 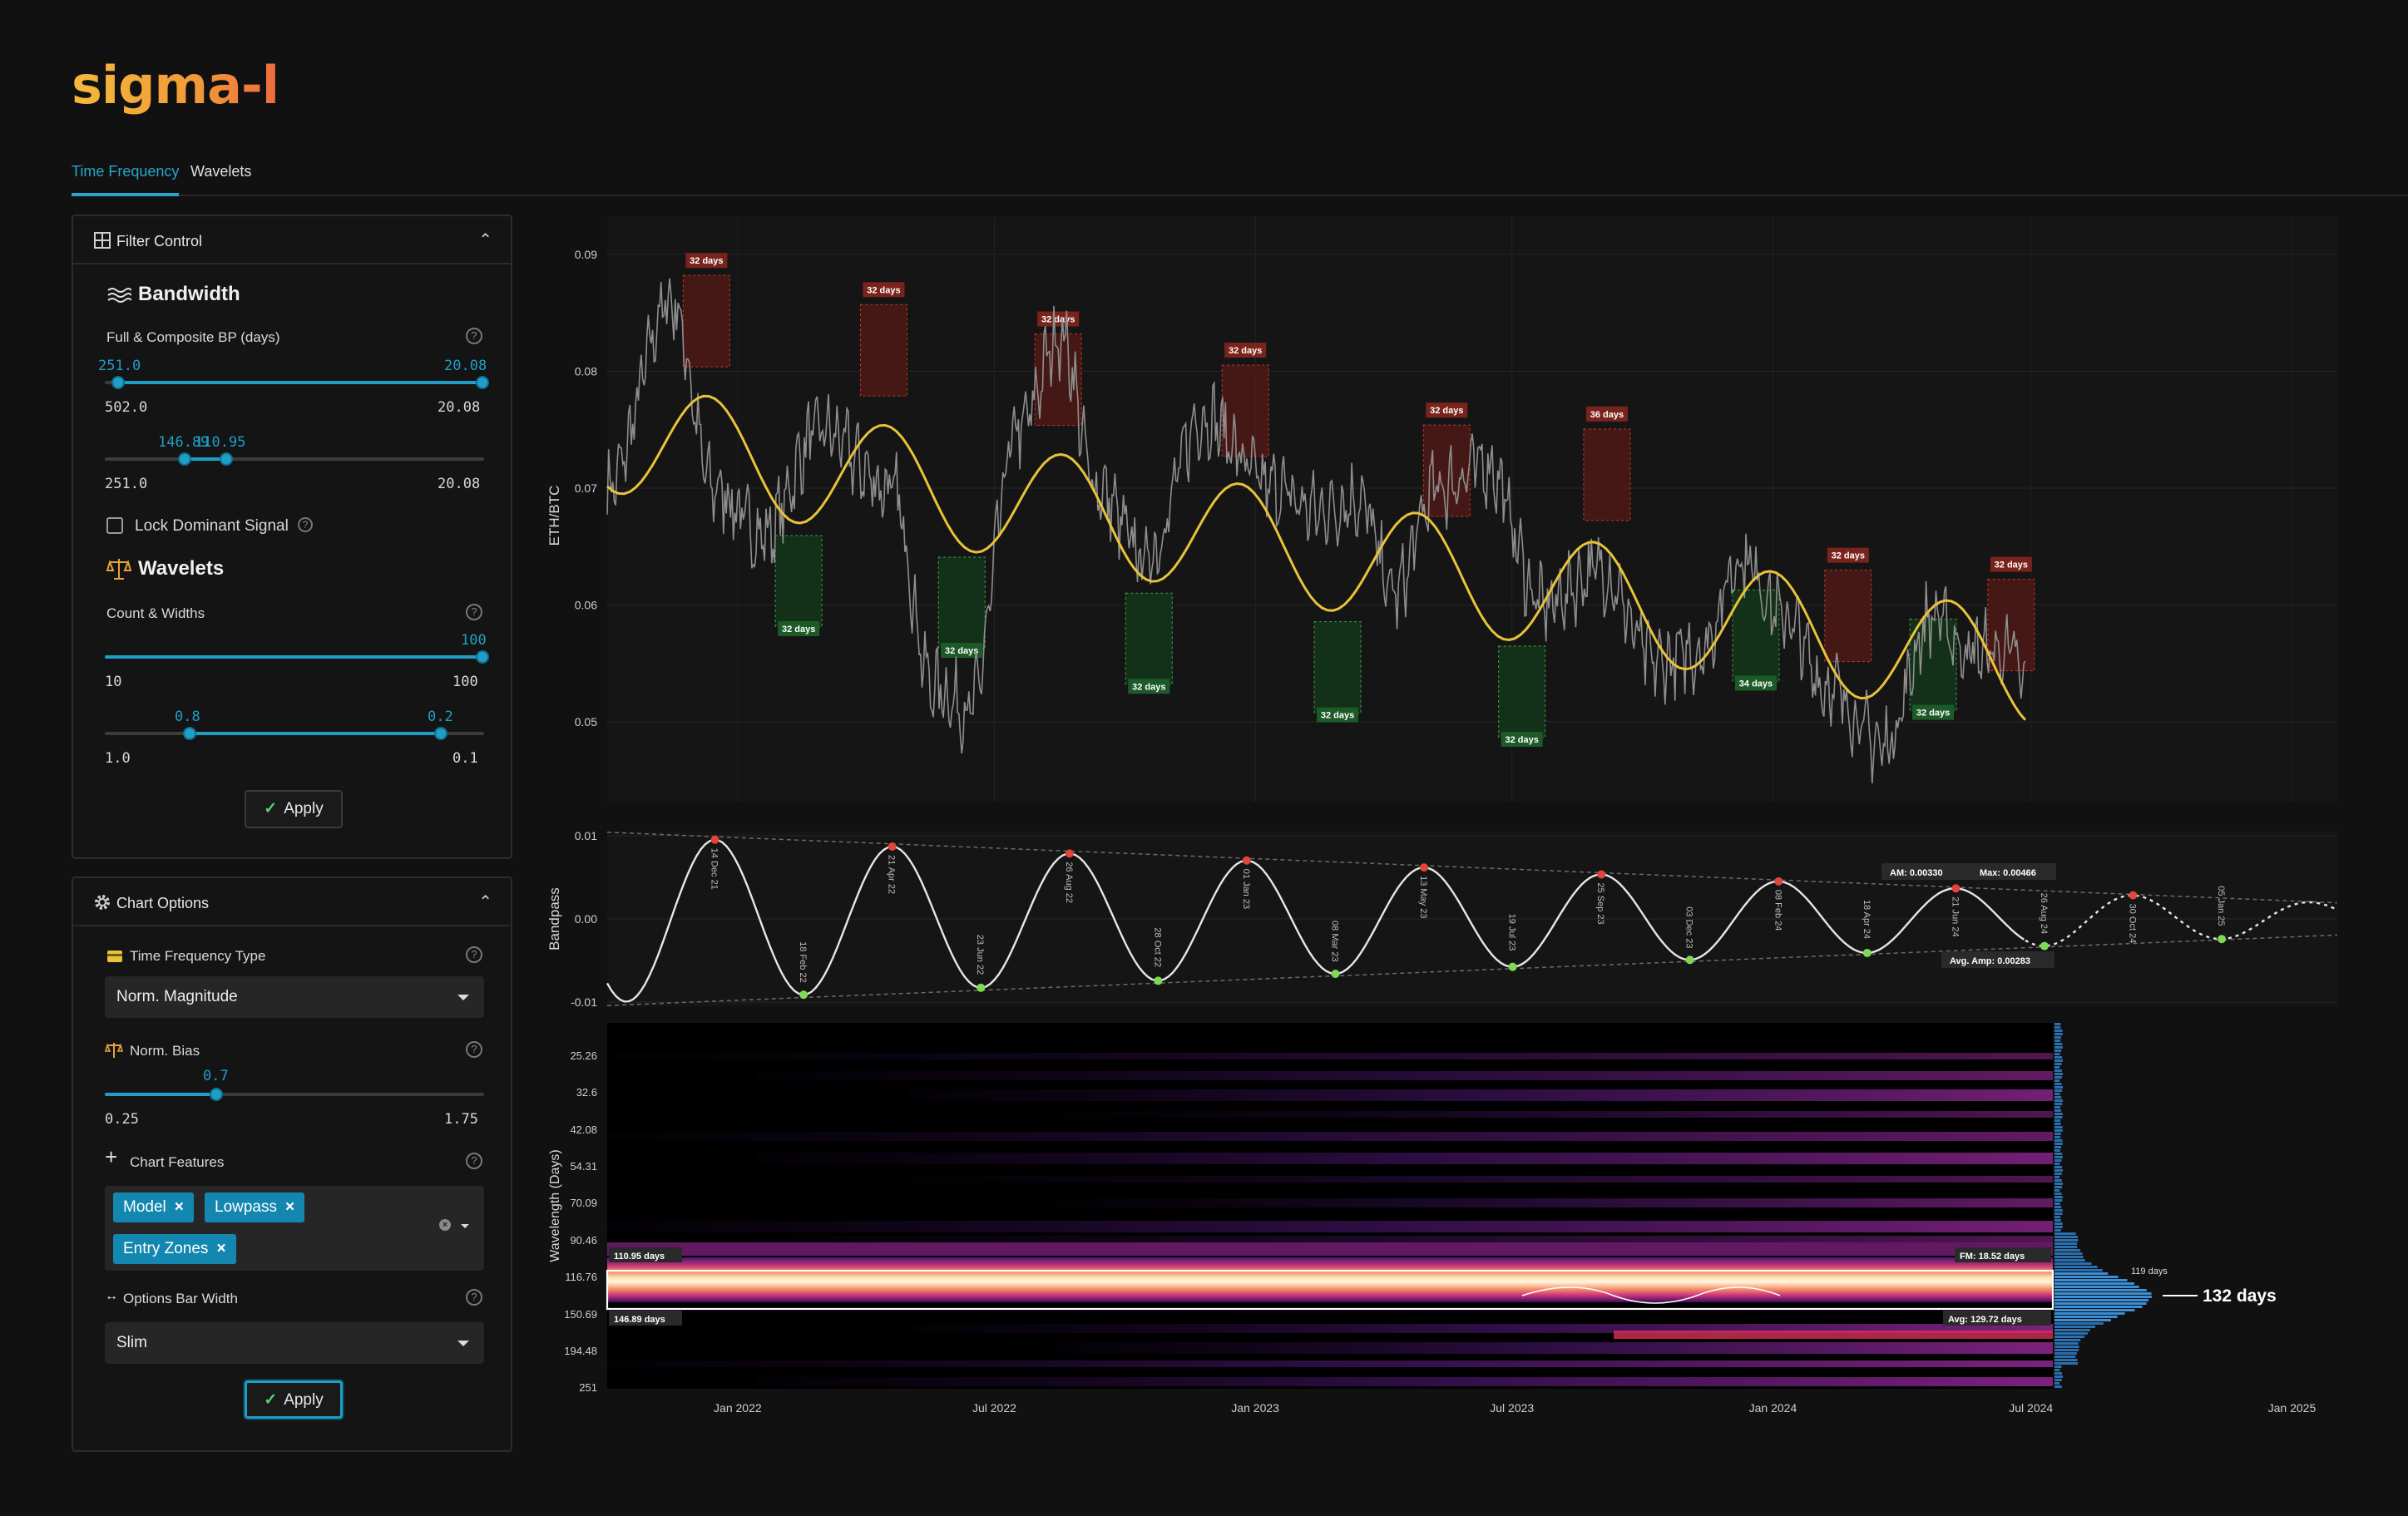 I want to click on chip-entry-zones: Entry Zones ×, so click(x=174, y=1249).